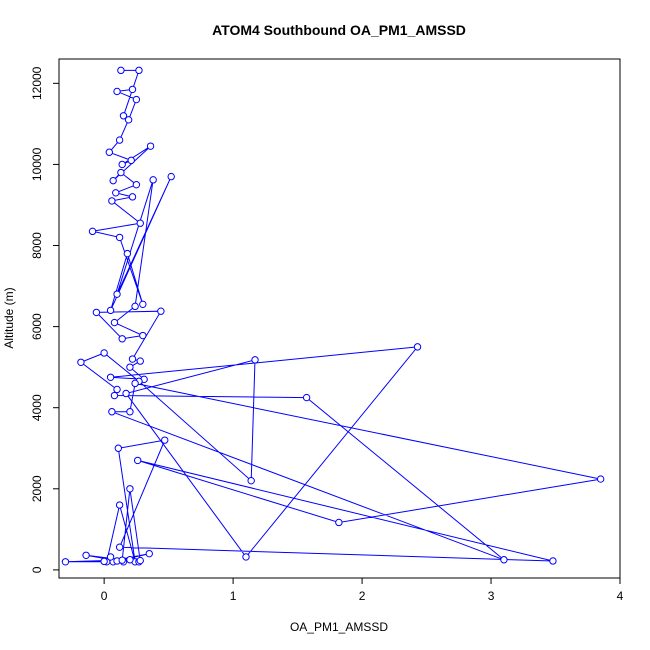 The image size is (650, 650). What do you see at coordinates (37, 569) in the screenshot?
I see `y-tick-label: 0` at bounding box center [37, 569].